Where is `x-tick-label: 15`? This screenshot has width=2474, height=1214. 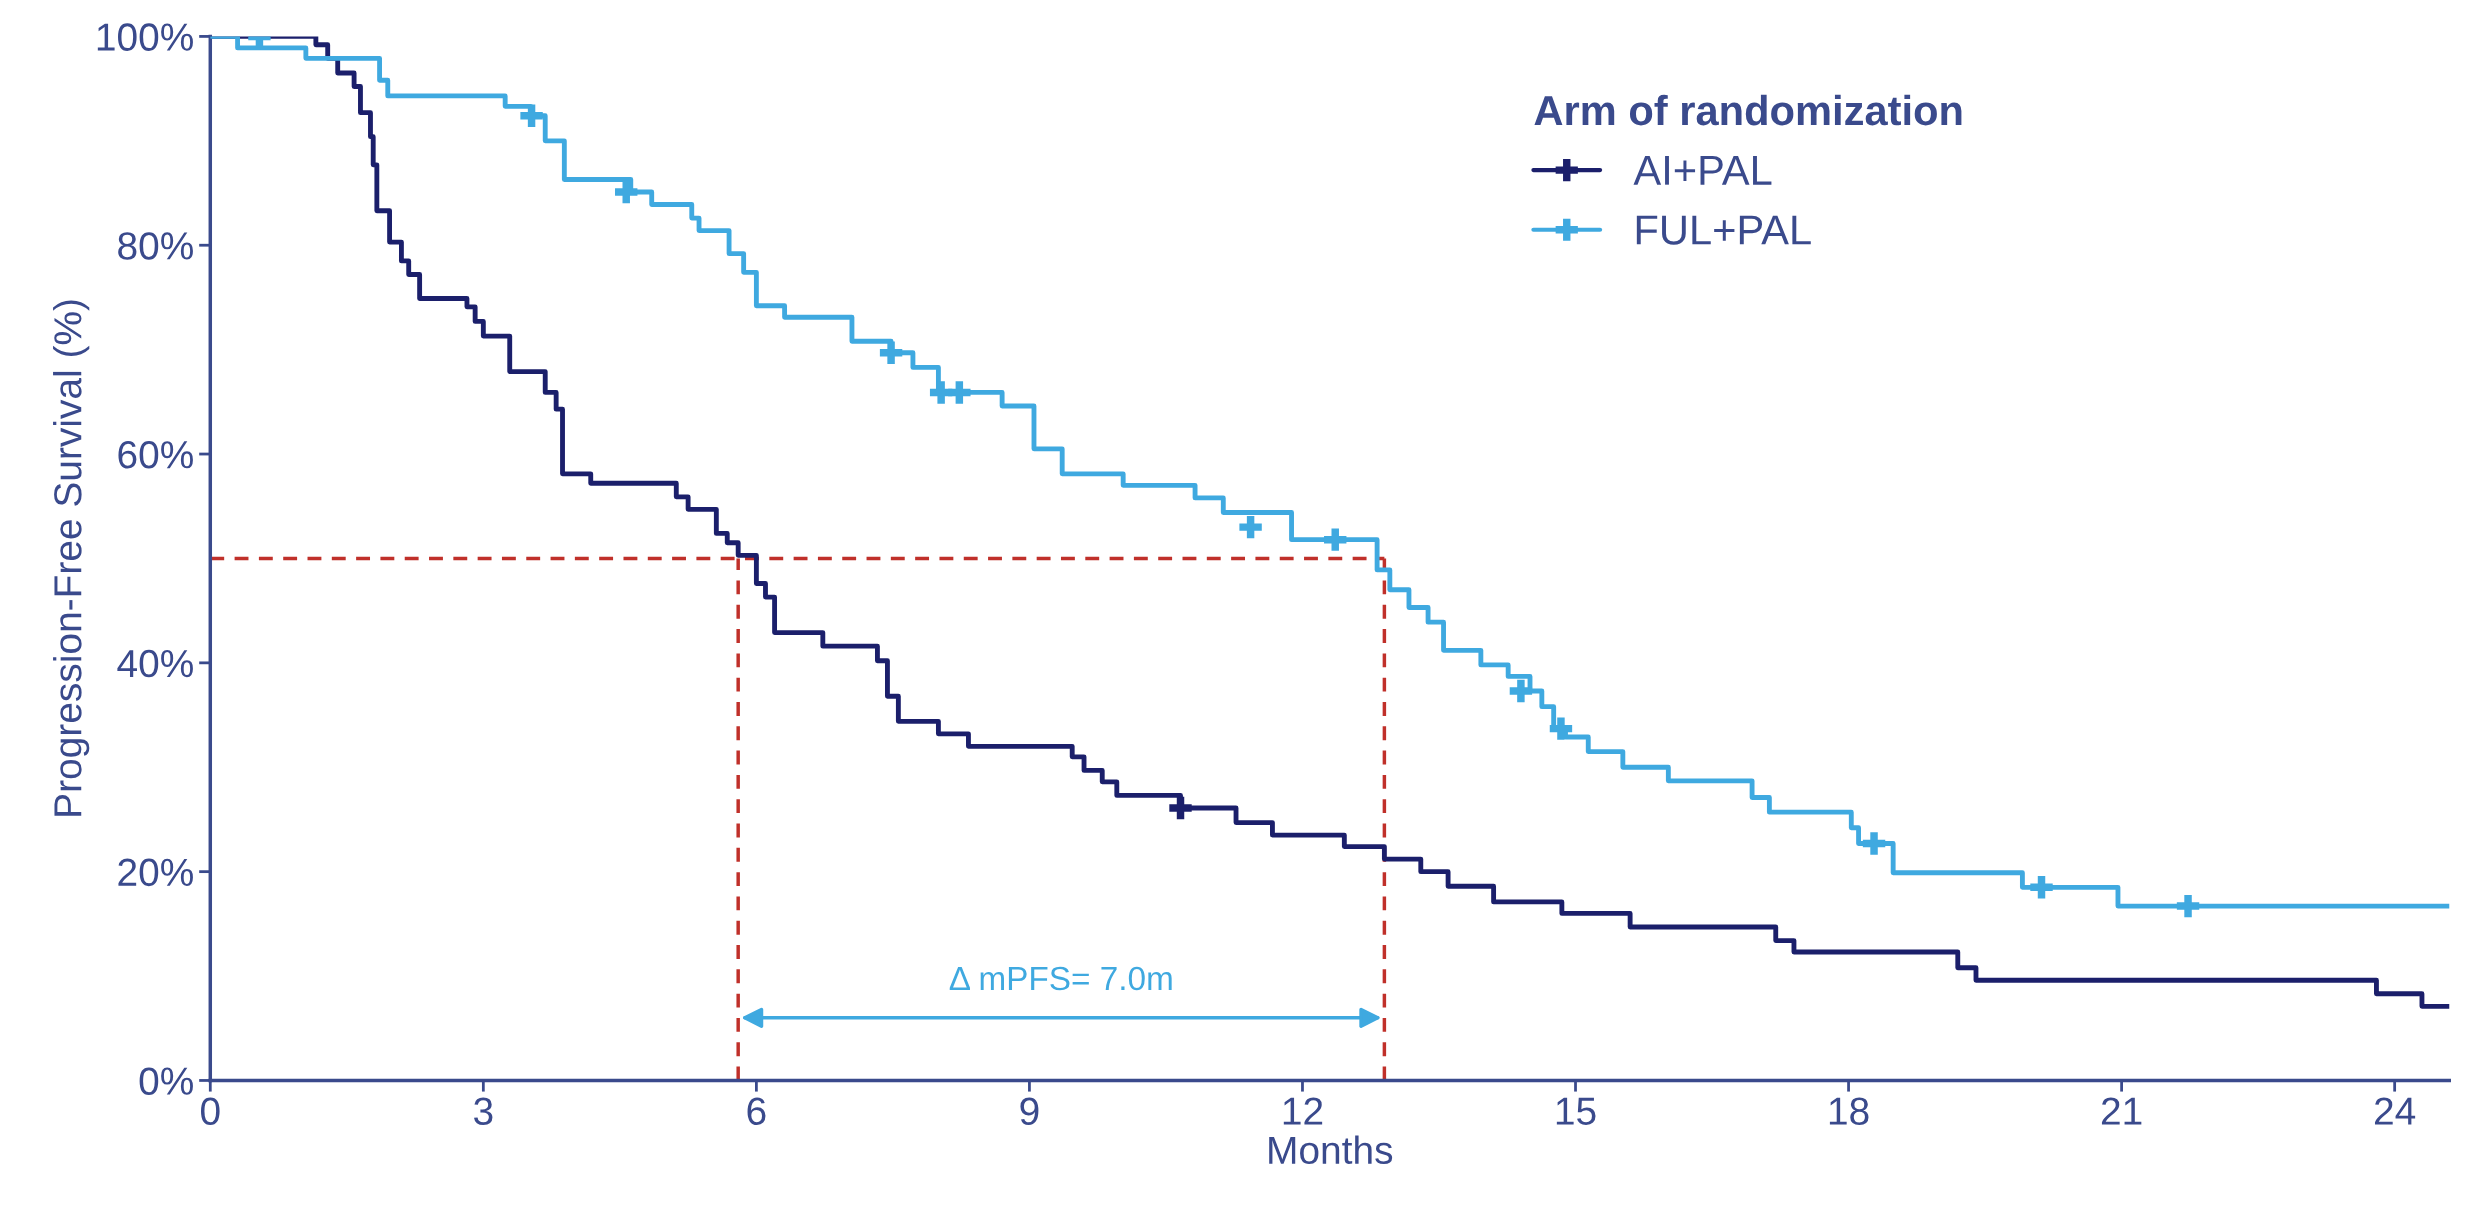
x-tick-label: 15 is located at coordinates (1576, 1111).